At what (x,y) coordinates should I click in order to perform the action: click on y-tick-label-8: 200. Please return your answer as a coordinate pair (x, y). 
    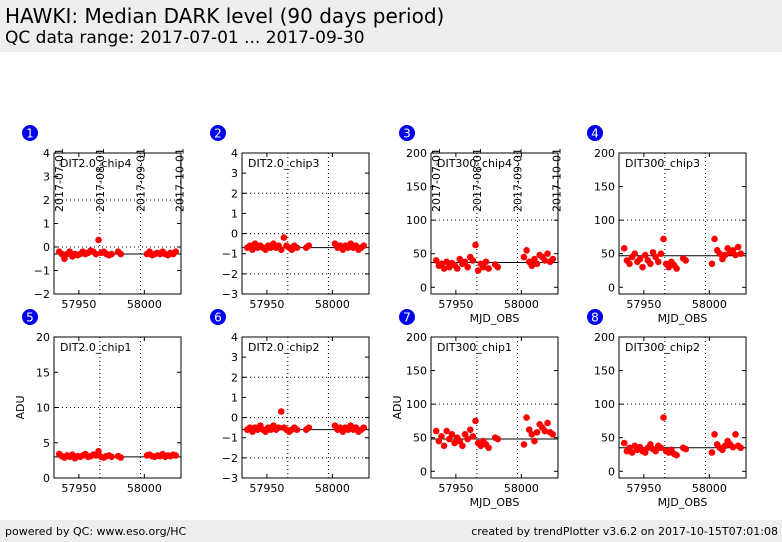
    Looking at the image, I should click on (604, 337).